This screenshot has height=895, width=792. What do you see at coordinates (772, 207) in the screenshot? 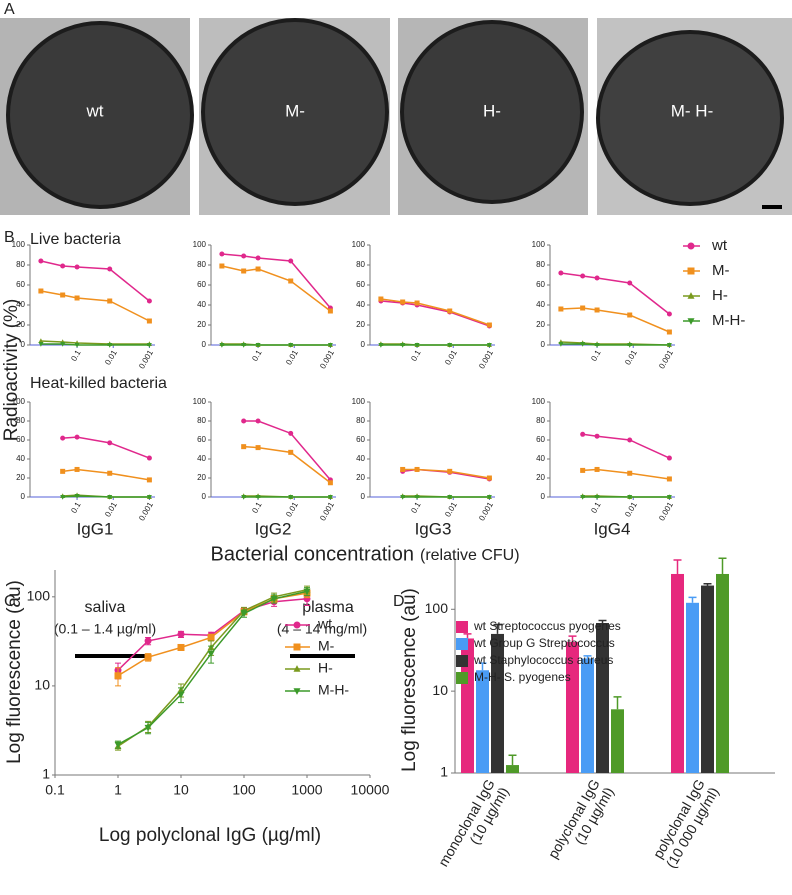
I see `scale-bar` at bounding box center [772, 207].